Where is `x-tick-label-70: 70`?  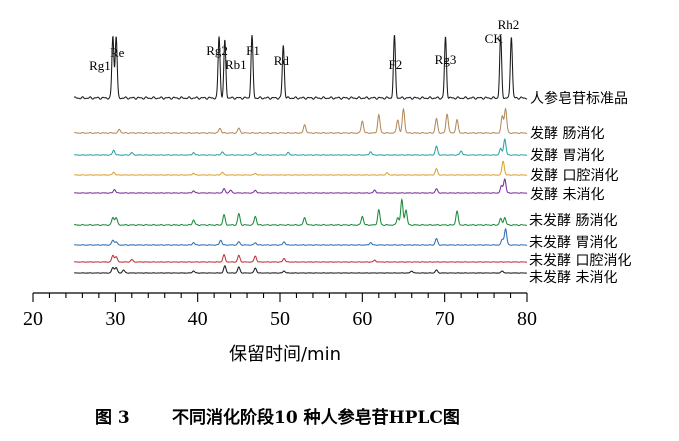
x-tick-label-70: 70 is located at coordinates (445, 319).